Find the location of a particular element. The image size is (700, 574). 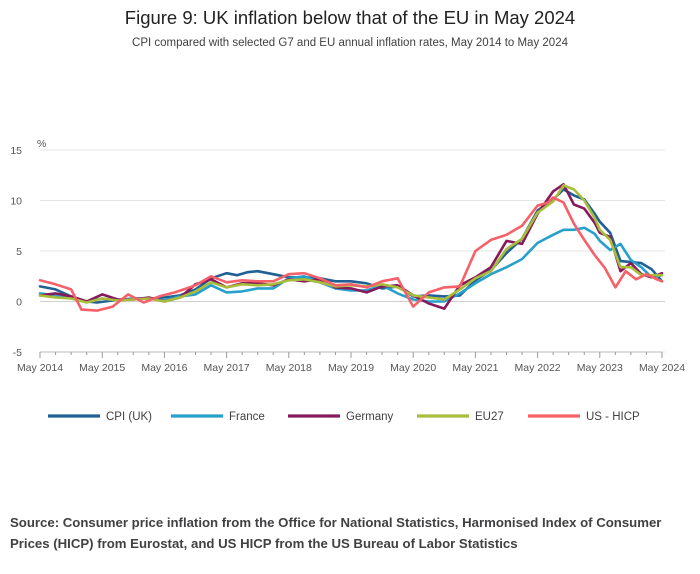

series-line-france is located at coordinates (351, 264).